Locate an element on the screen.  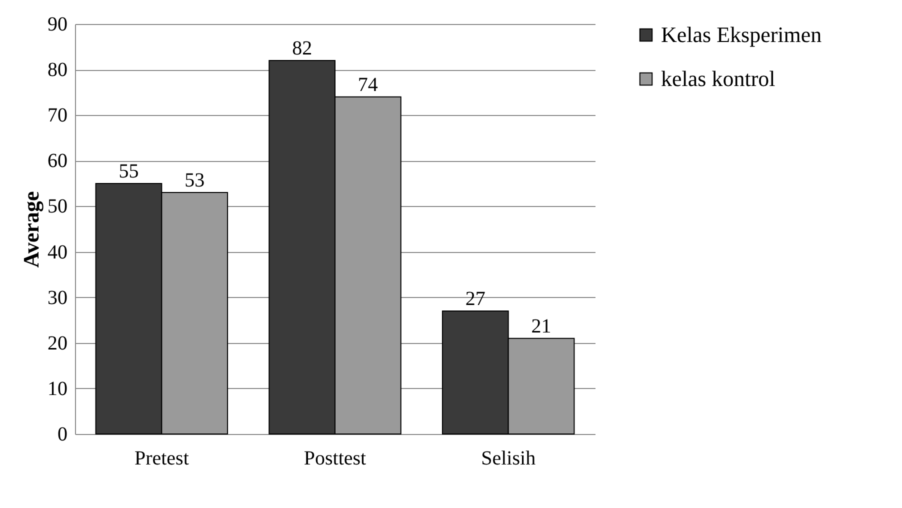
x-tick-label: Pretest is located at coordinates (162, 459).